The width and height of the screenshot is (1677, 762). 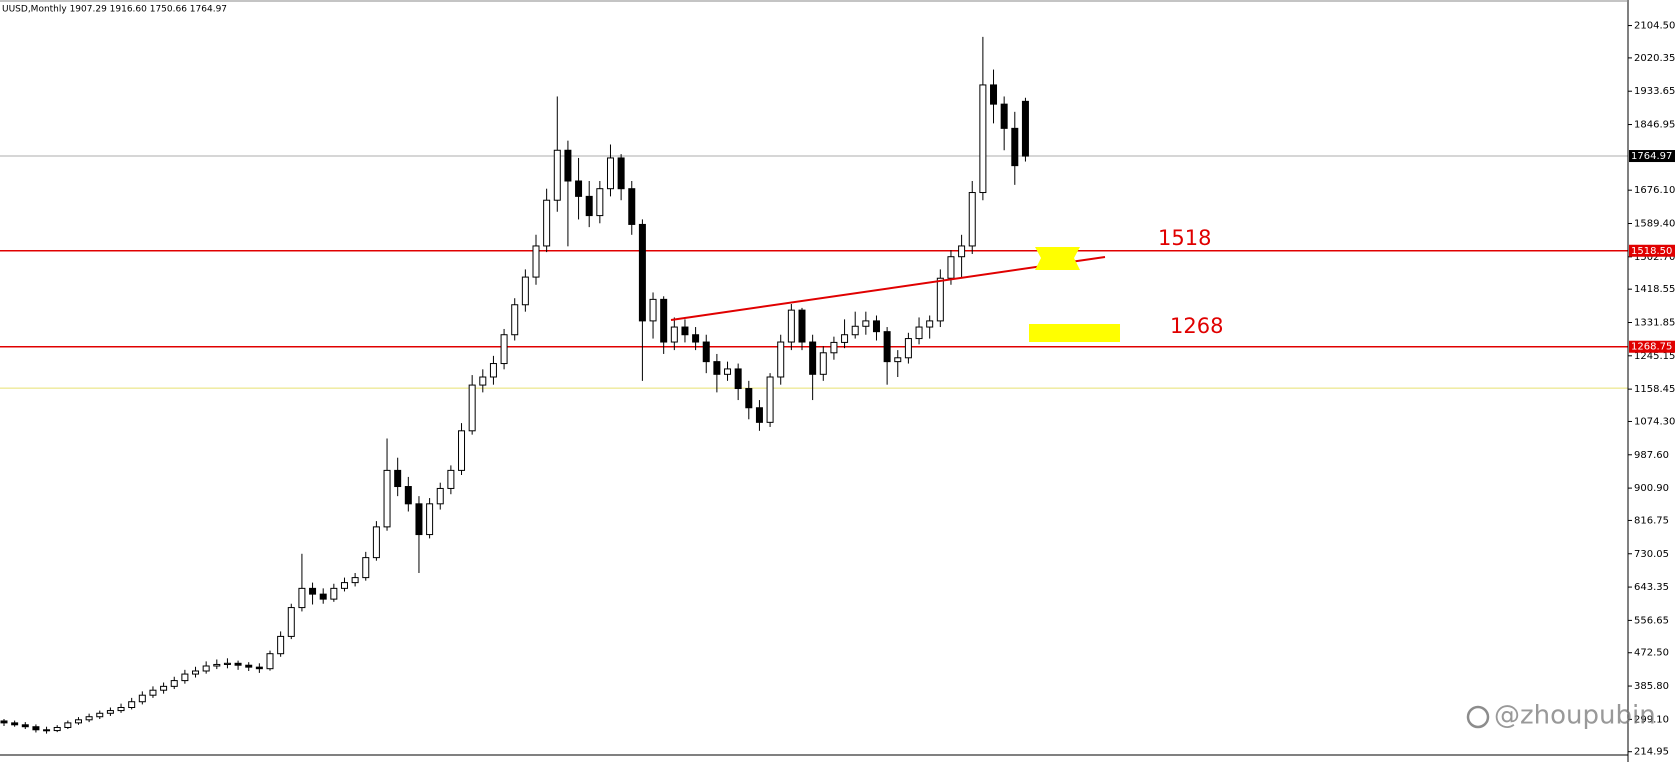 I want to click on annotation: 1518, so click(x=1184, y=238).